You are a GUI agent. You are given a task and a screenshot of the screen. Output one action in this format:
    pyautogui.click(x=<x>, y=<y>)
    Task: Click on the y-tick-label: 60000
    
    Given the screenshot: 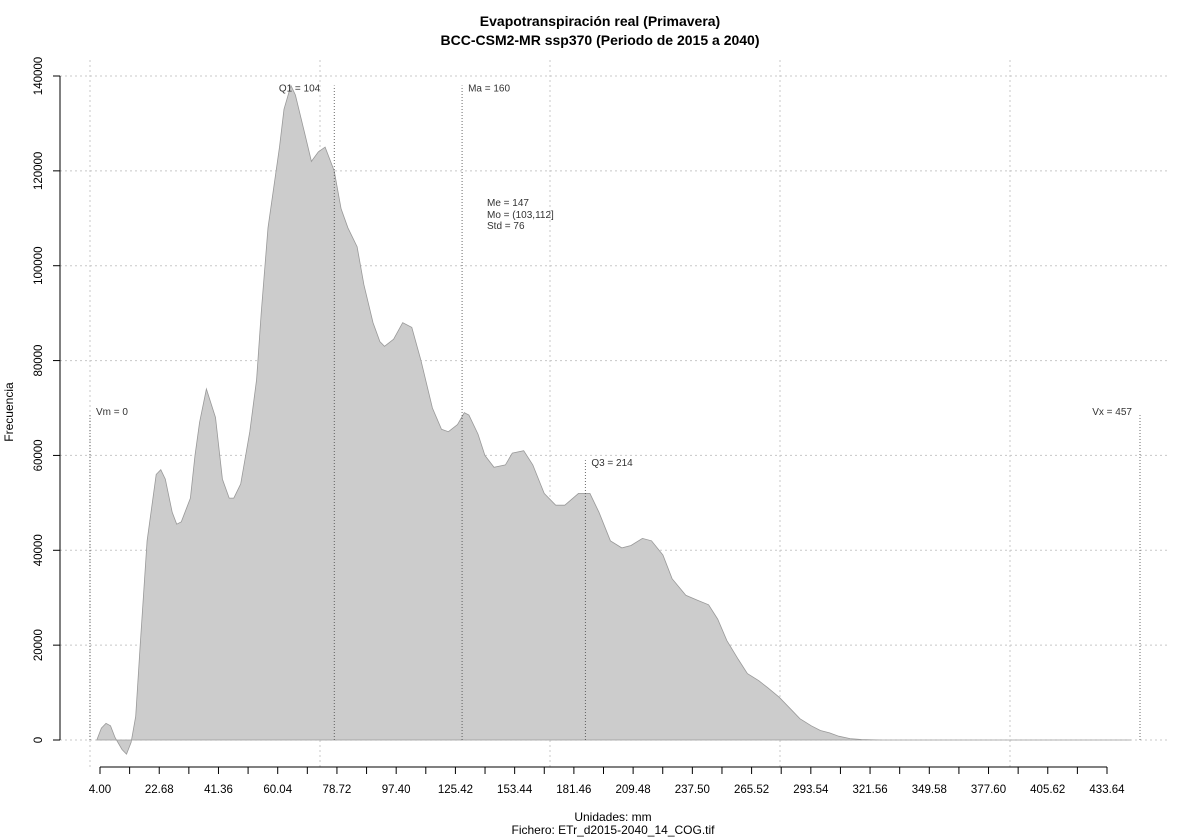 What is the action you would take?
    pyautogui.click(x=39, y=455)
    